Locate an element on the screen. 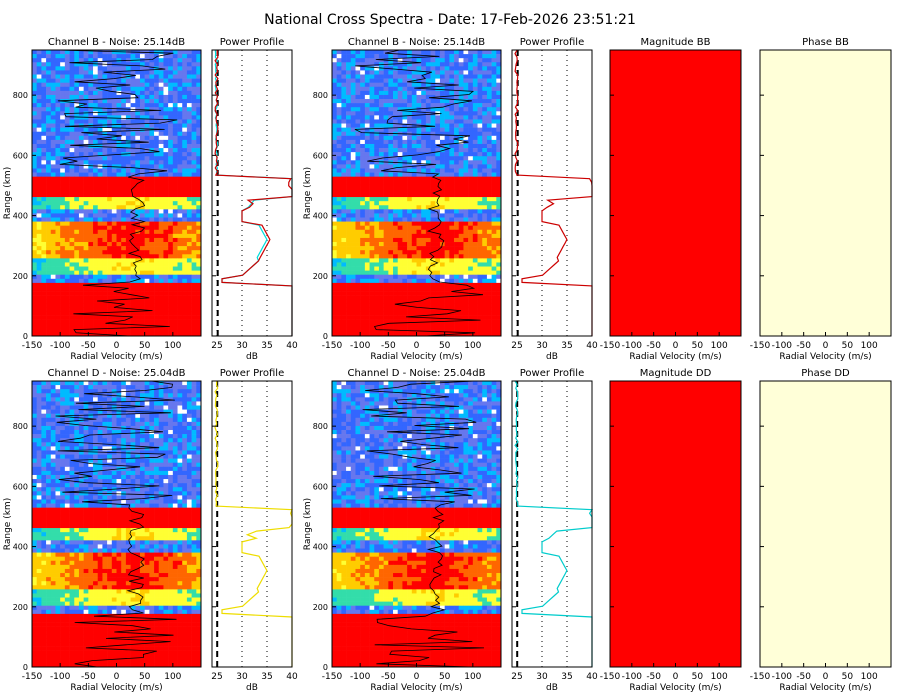 This screenshot has width=900, height=700. profile-xlabel: dB is located at coordinates (252, 357).